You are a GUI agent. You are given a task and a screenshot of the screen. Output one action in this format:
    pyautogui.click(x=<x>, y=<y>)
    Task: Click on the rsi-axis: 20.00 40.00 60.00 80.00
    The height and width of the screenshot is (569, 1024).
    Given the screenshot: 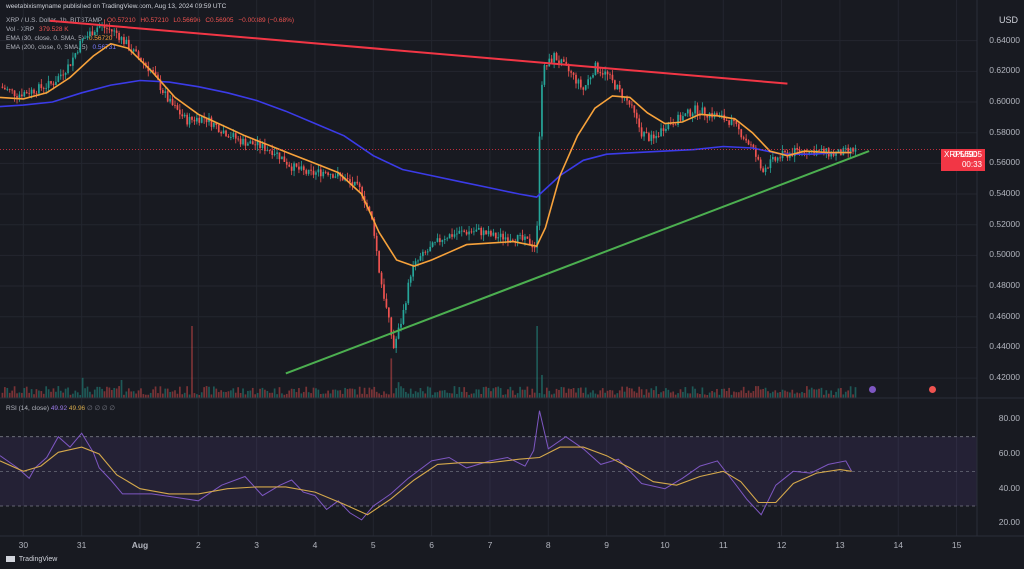 What is the action you would take?
    pyautogui.click(x=999, y=467)
    